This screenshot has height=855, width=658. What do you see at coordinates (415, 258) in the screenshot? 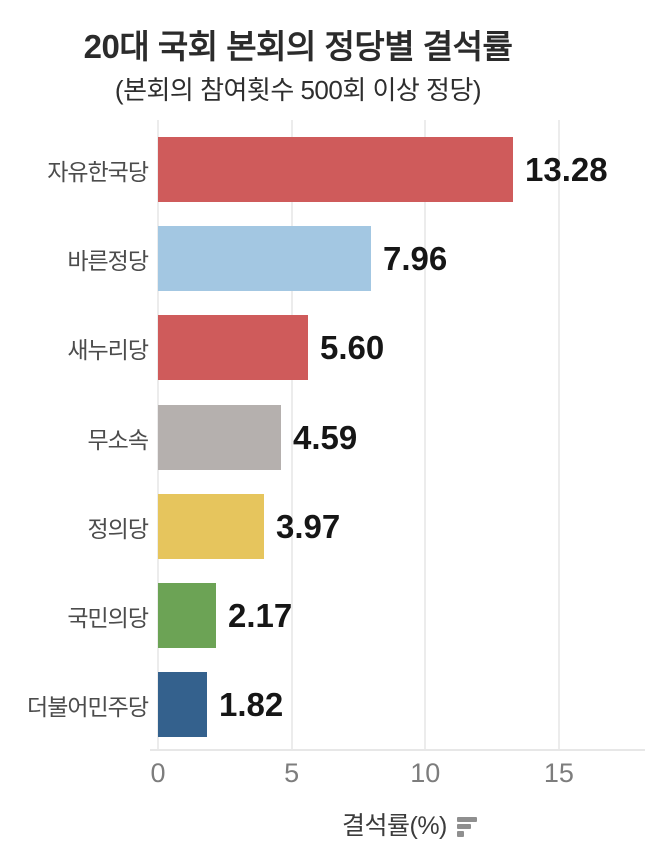
I see `value-label: 7.96` at bounding box center [415, 258].